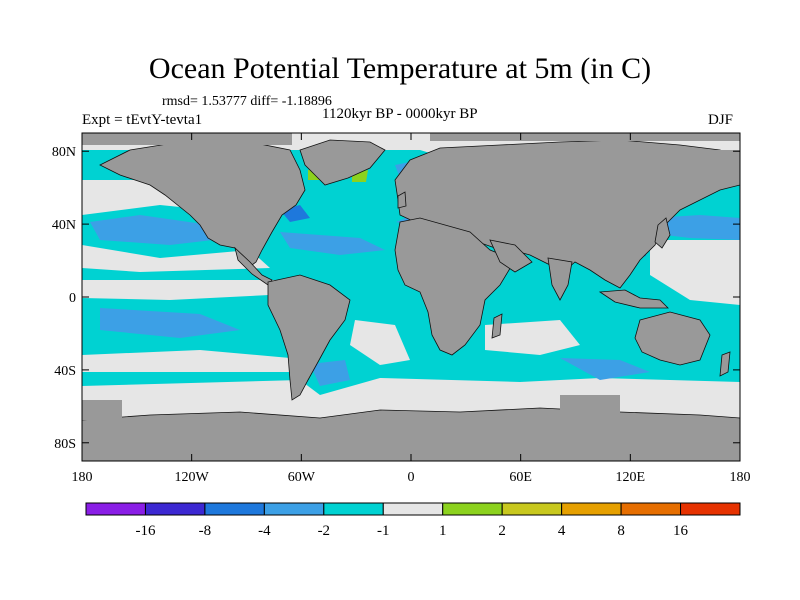  I want to click on lon-tick-label: 120W, so click(192, 477).